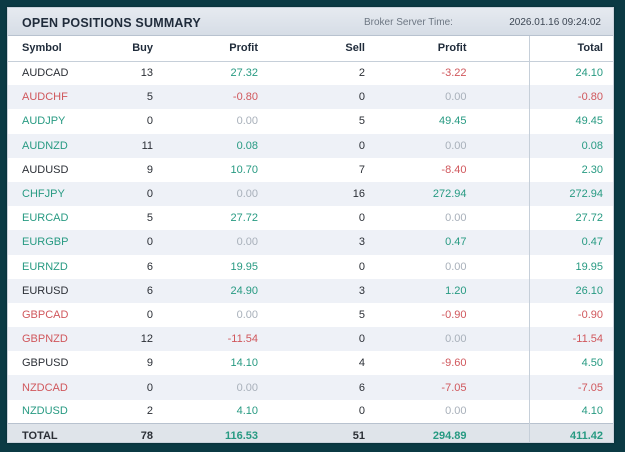 This screenshot has width=625, height=452. What do you see at coordinates (450, 49) in the screenshot?
I see `column-header-sell-profit: Profit` at bounding box center [450, 49].